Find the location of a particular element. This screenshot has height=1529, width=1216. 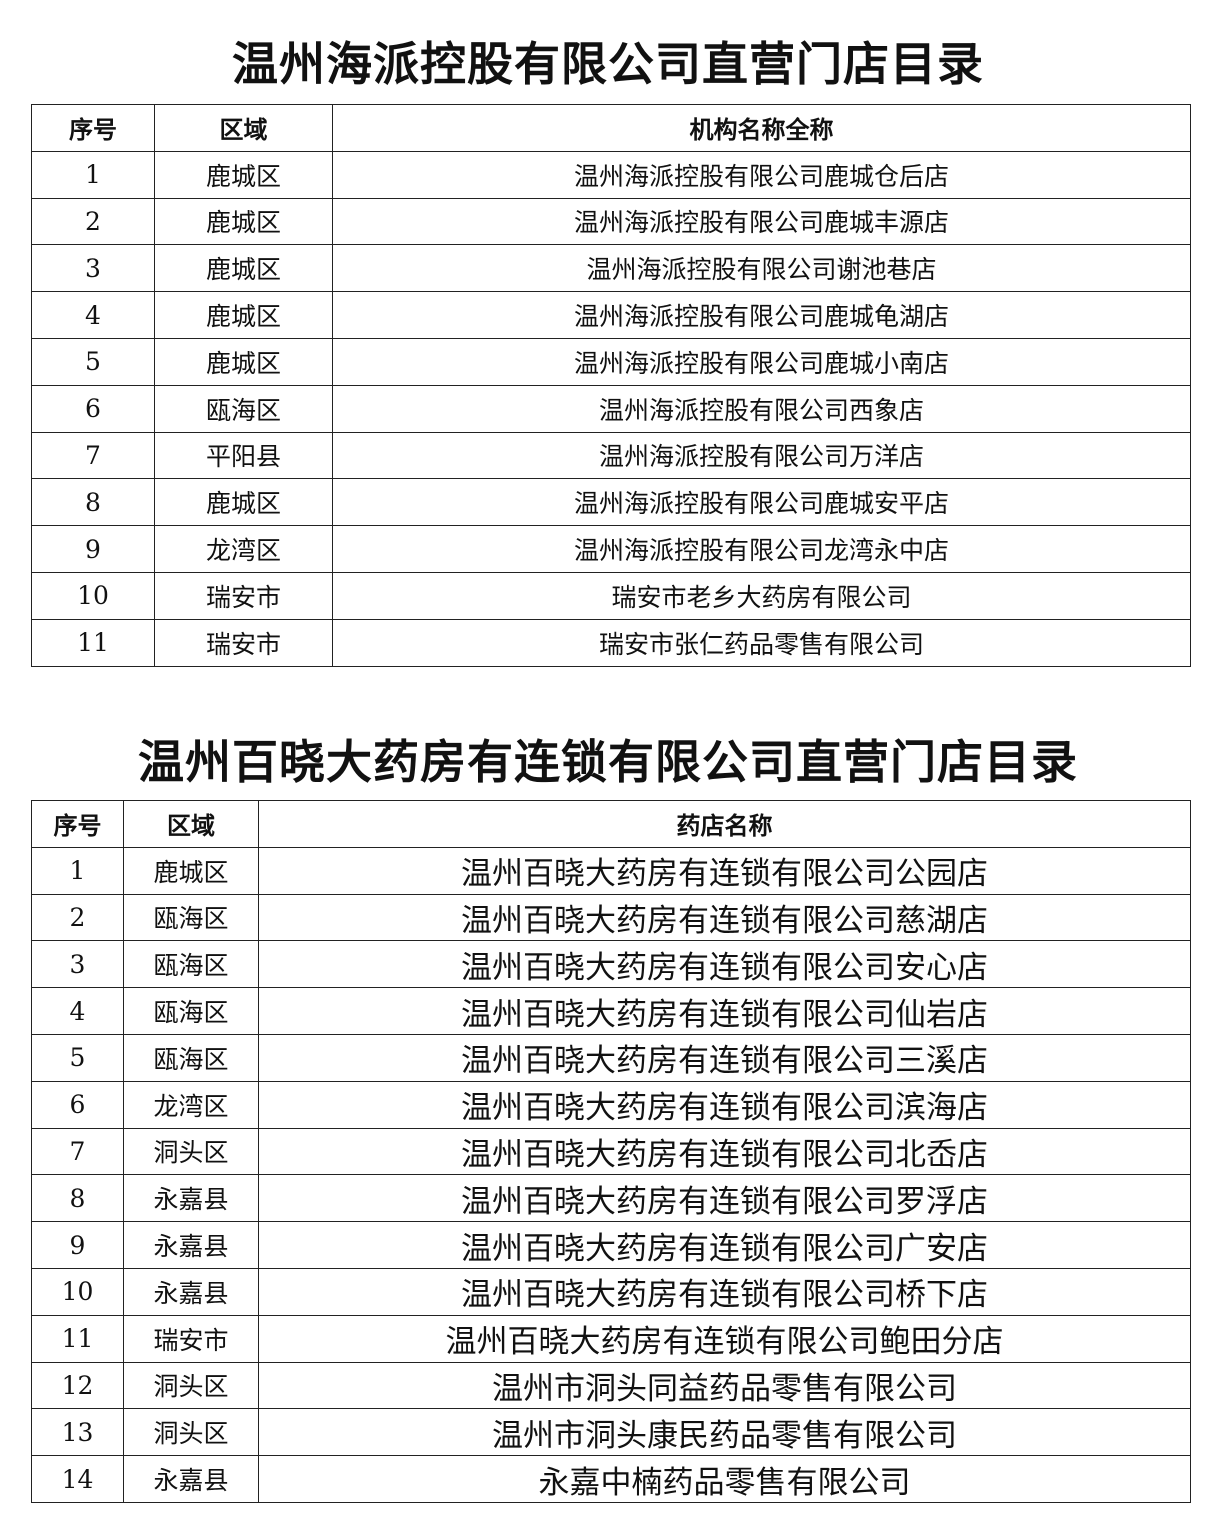

table-row: 13 洞头区 温州市洞头康民药品零售有限公司 is located at coordinates (611, 1432).